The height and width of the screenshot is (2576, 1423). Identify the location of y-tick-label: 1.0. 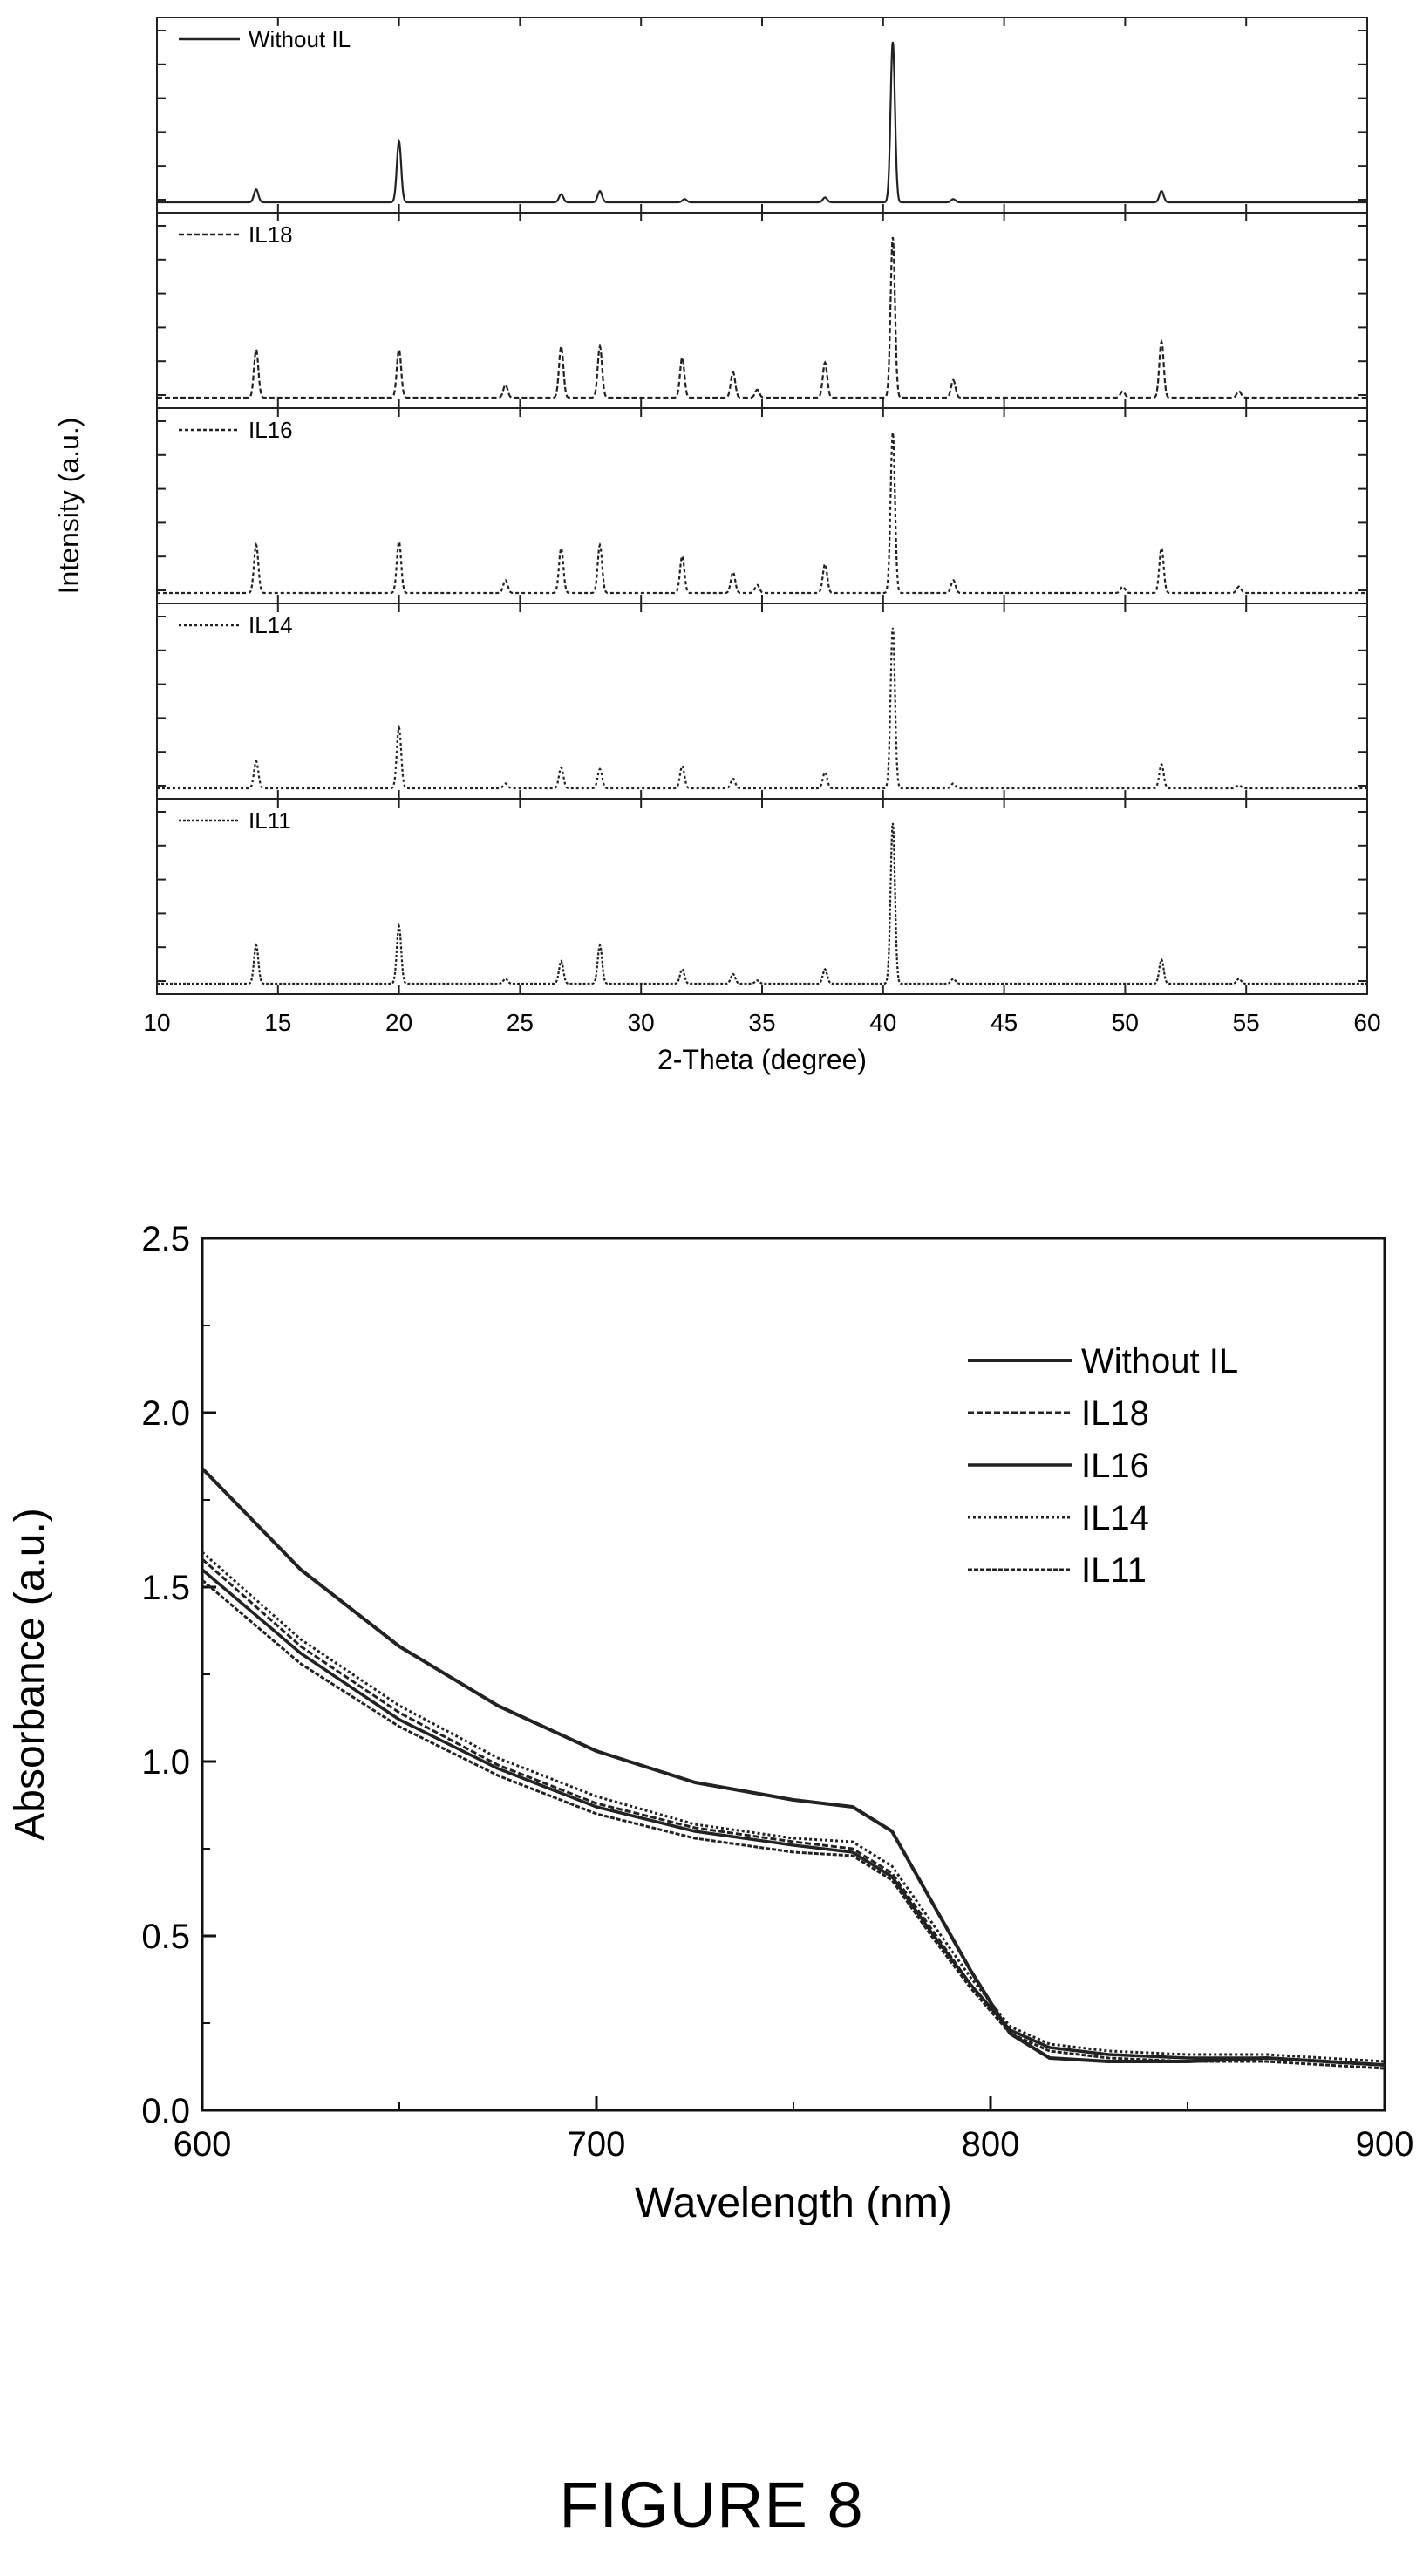
(166, 1763).